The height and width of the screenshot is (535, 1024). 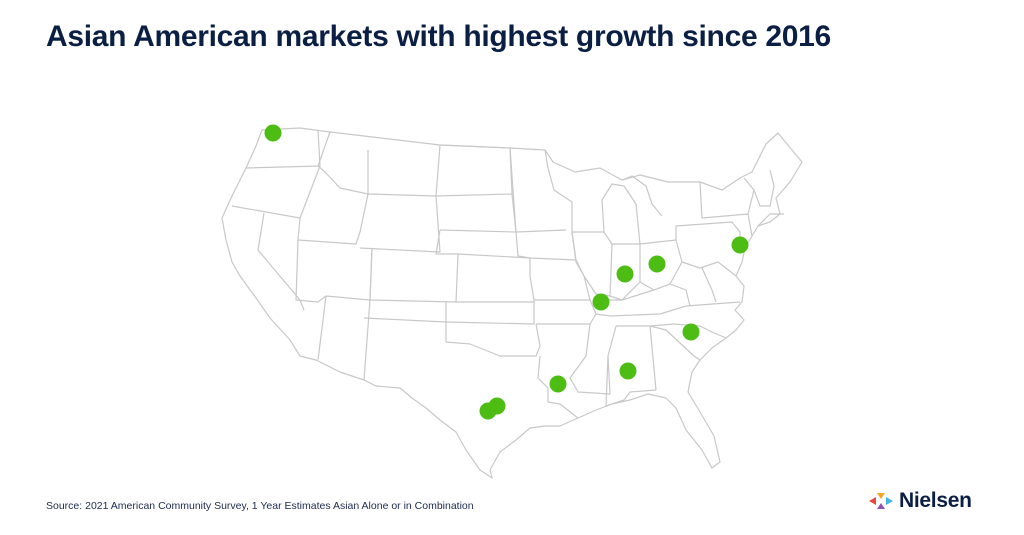 I want to click on nielsen-logo: Nielsen, so click(x=920, y=501).